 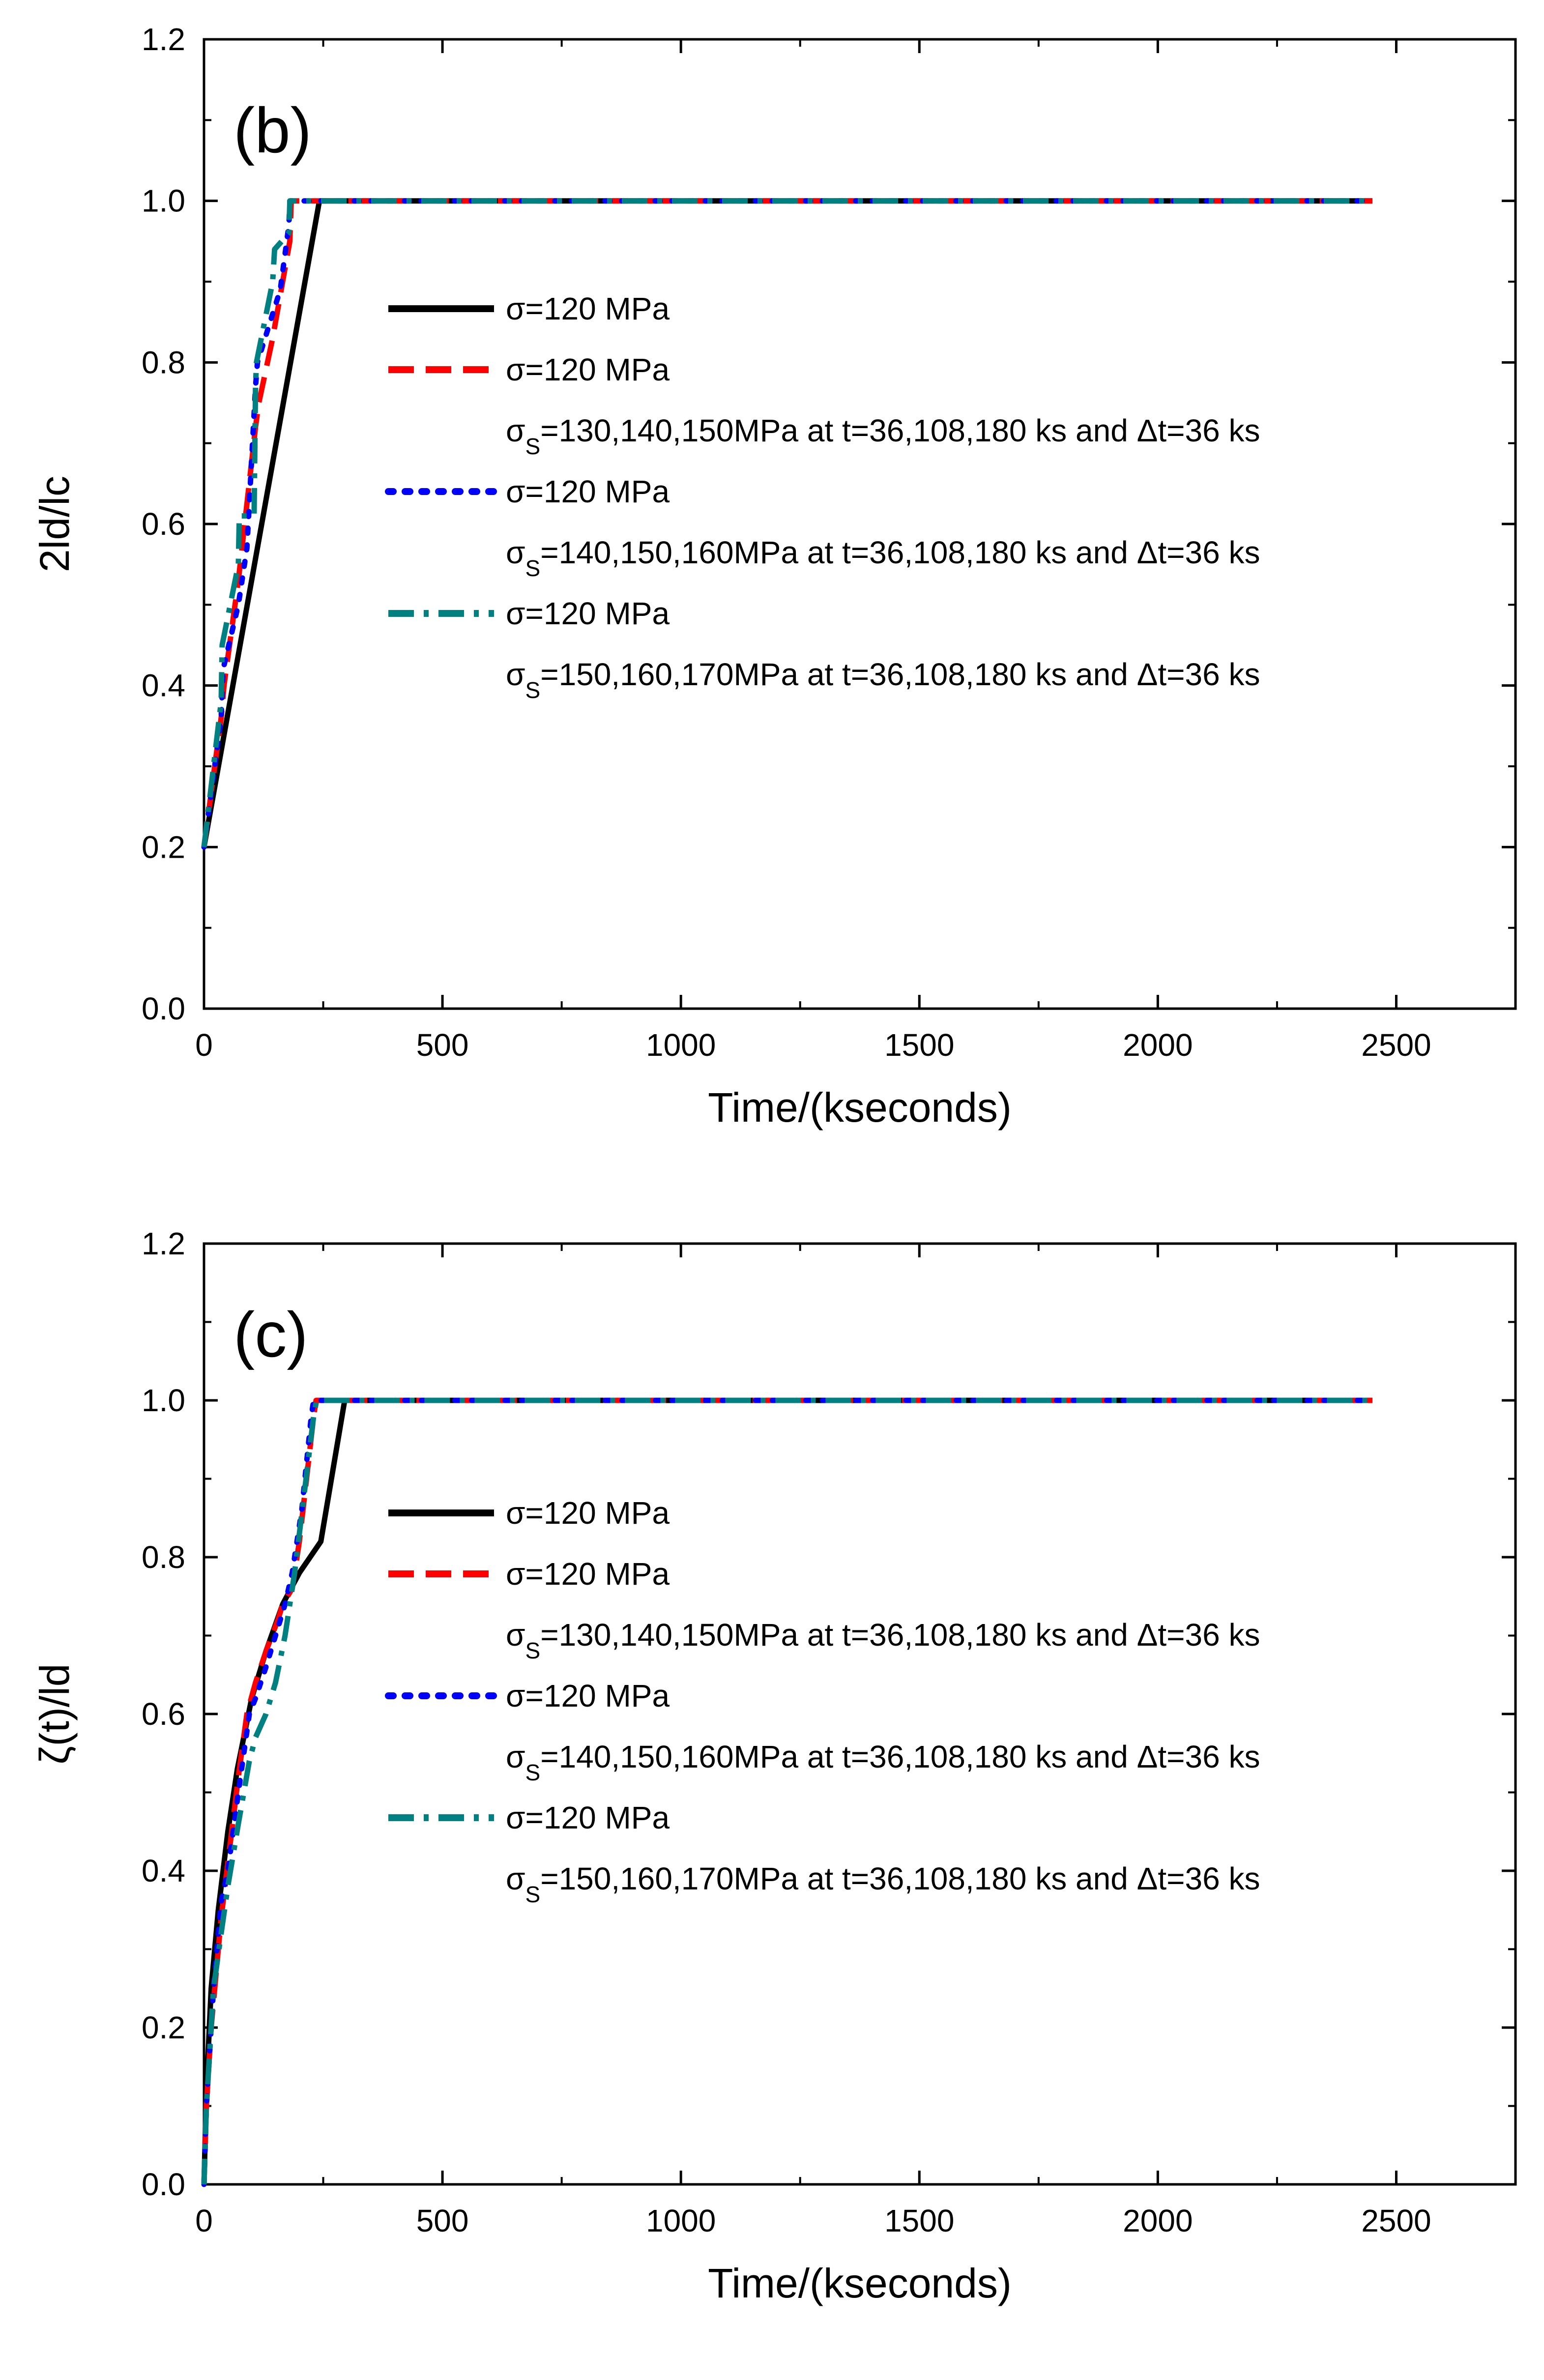 What do you see at coordinates (54, 524) in the screenshot?
I see `y-axis-label: 2ld/lc` at bounding box center [54, 524].